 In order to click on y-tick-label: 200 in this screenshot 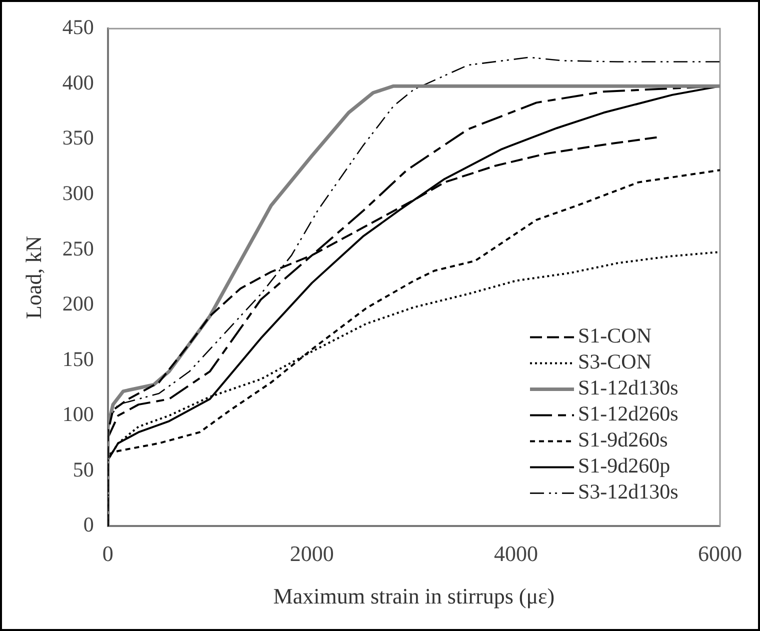, I will do `click(78, 304)`.